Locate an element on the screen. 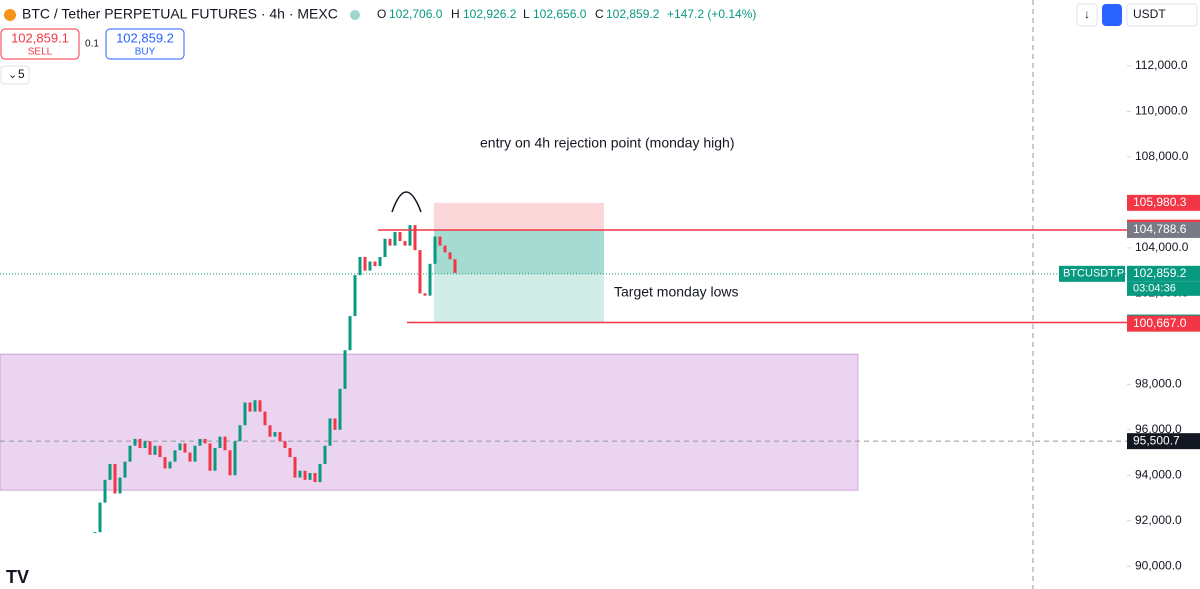 This screenshot has width=1200, height=589. symbol-label: BTCUSDT.P is located at coordinates (1093, 274).